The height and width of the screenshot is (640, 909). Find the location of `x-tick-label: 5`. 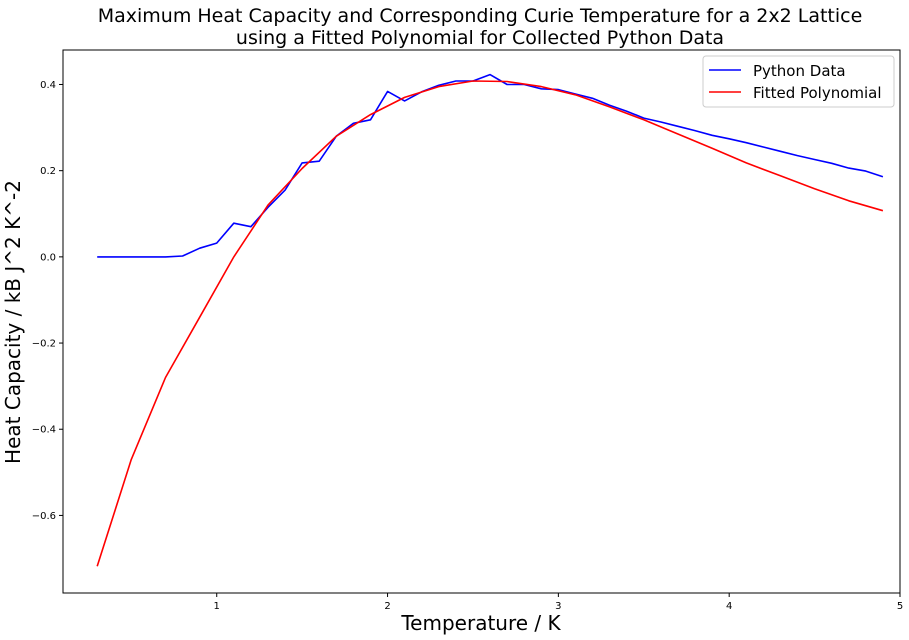

x-tick-label: 5 is located at coordinates (900, 606).